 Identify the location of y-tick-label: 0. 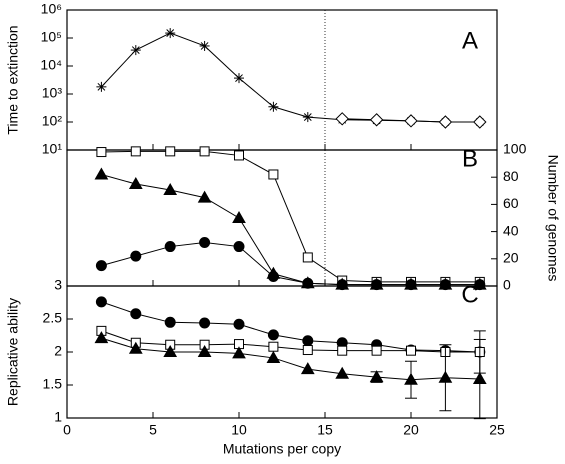
(507, 285).